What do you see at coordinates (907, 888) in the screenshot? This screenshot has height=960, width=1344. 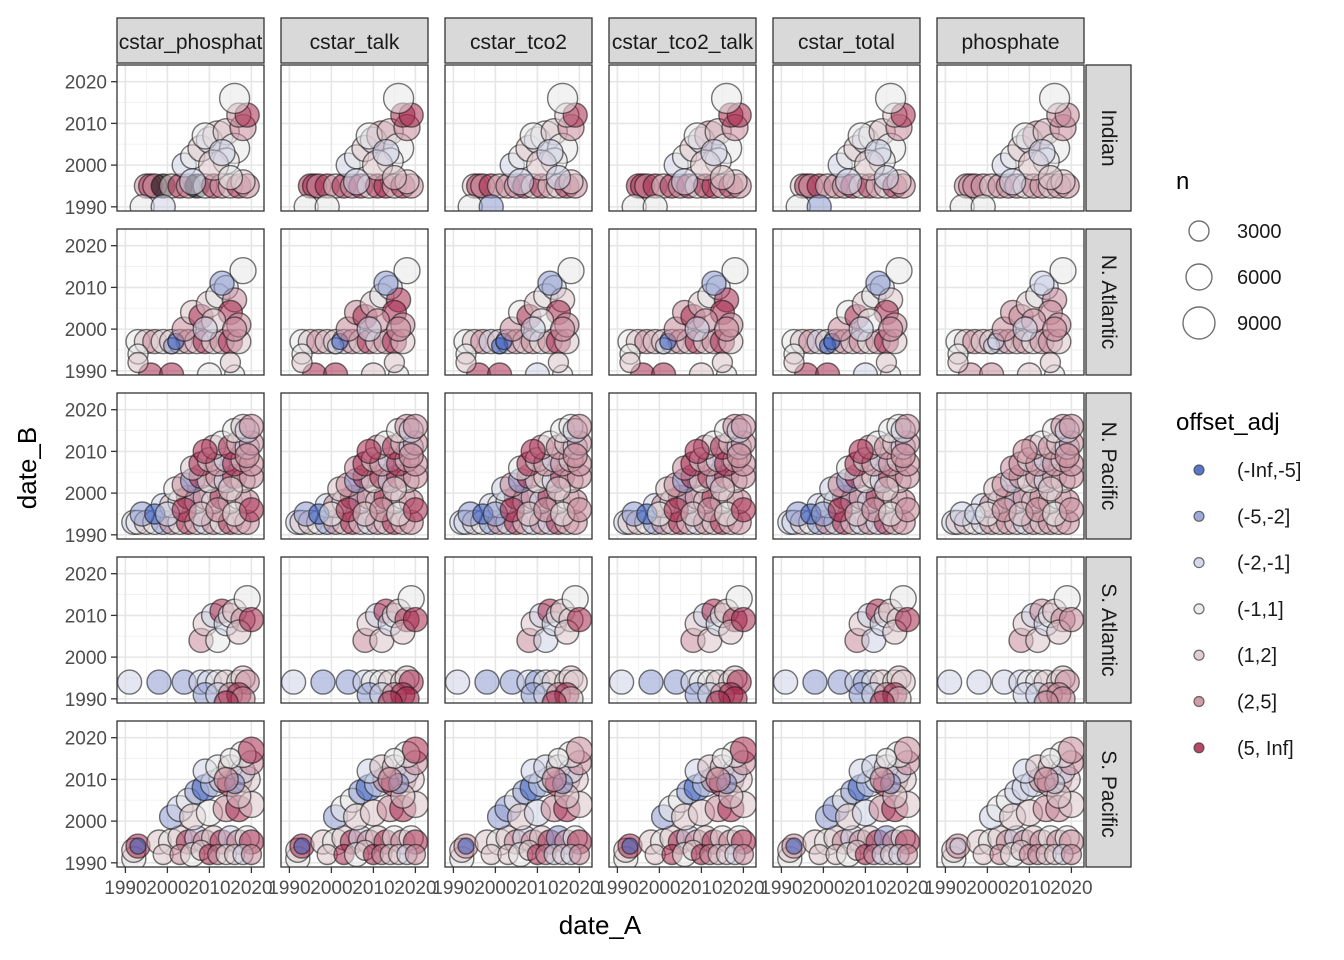 I see `x-tick-label: 2020` at bounding box center [907, 888].